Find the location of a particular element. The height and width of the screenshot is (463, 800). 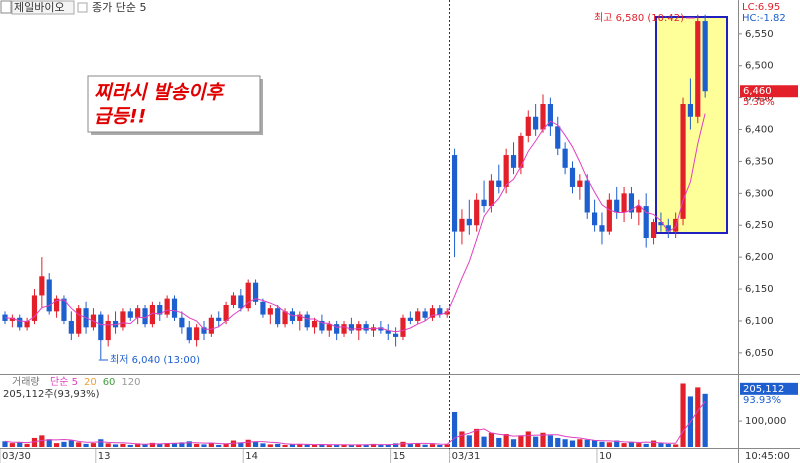

y-tick-label: 6,250 is located at coordinates (759, 225).